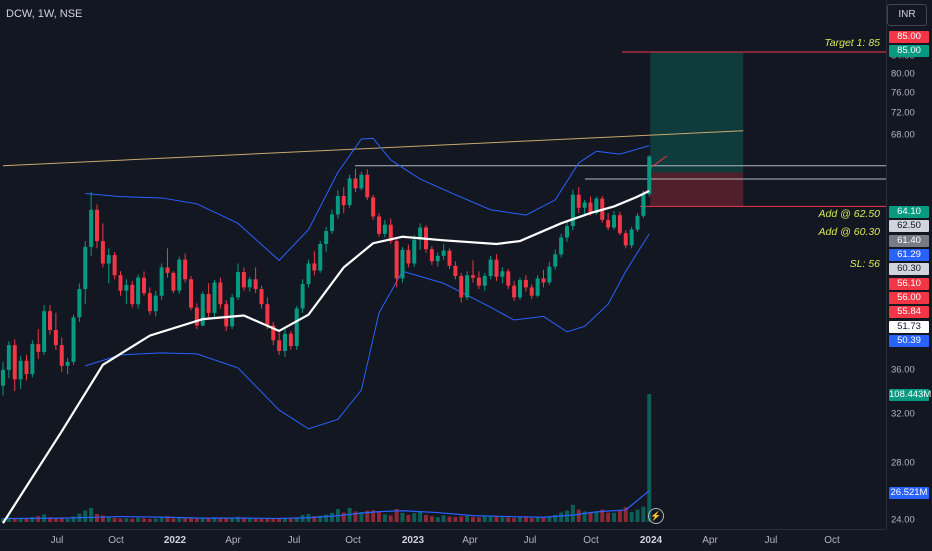 The image size is (932, 551). I want to click on price-label: 51.73, so click(909, 327).